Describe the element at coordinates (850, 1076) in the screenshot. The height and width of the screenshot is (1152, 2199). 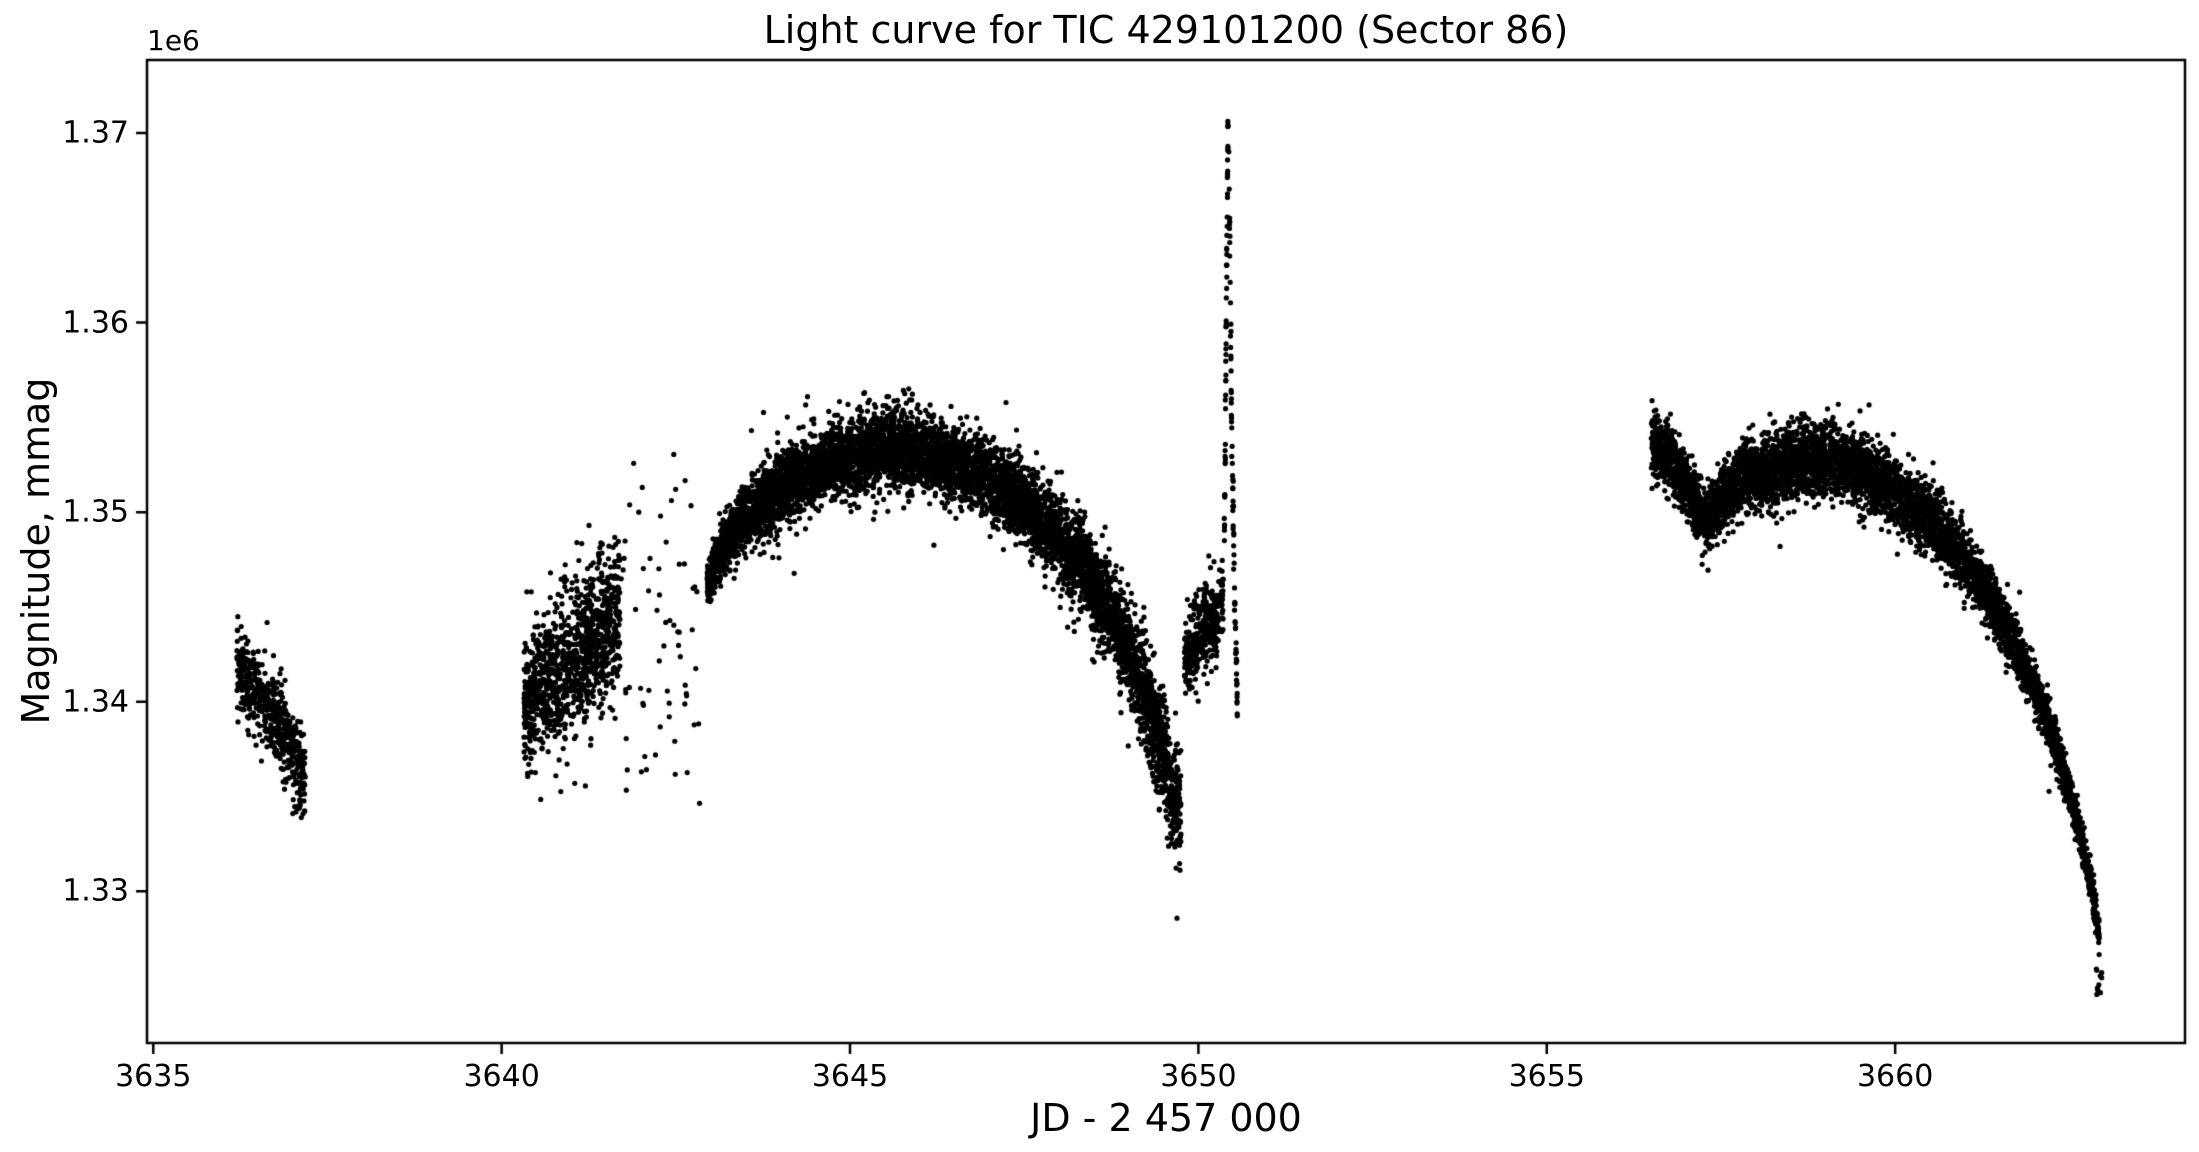
I see `x-tick-label: 3645` at that location.